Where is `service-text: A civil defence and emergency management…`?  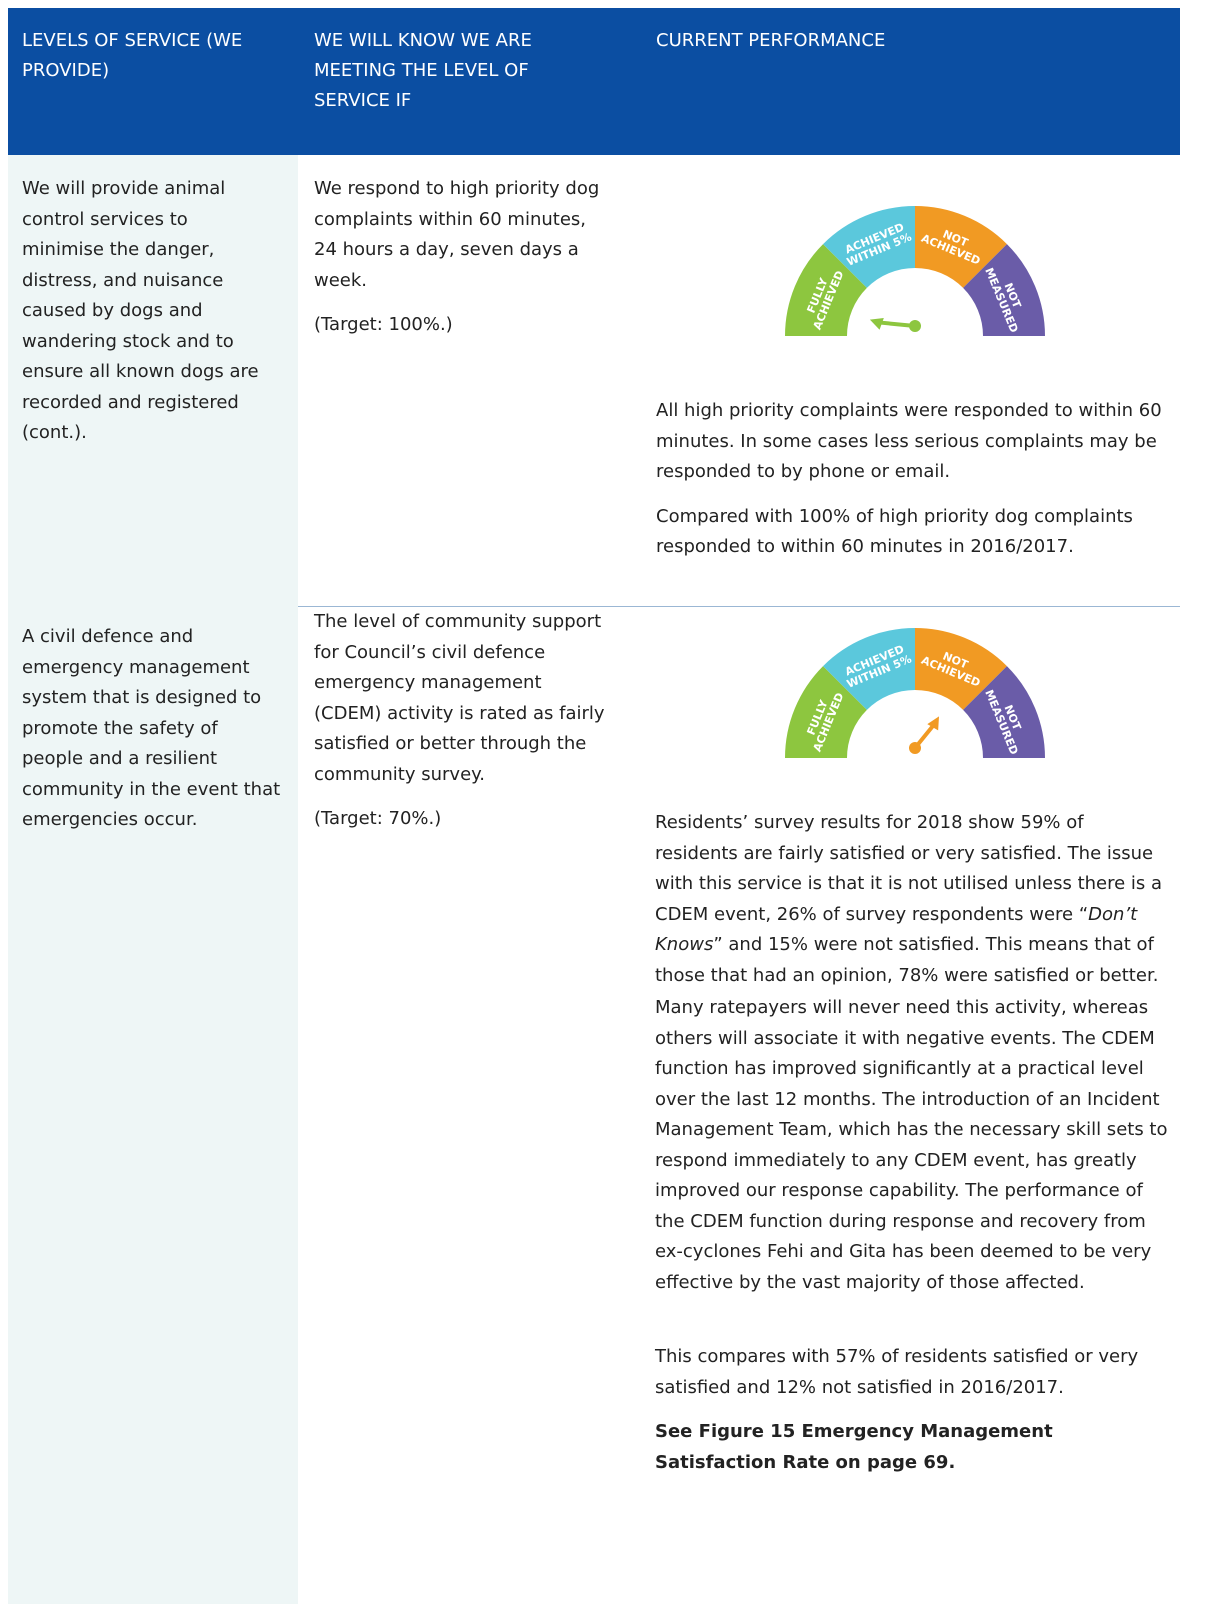
service-text: A civil defence and emergency management… is located at coordinates (151, 728).